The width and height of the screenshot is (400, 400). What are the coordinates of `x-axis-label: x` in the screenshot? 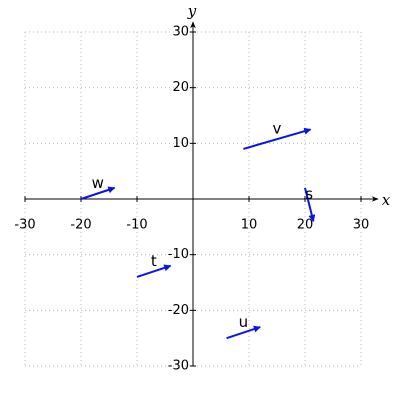 It's located at (386, 200).